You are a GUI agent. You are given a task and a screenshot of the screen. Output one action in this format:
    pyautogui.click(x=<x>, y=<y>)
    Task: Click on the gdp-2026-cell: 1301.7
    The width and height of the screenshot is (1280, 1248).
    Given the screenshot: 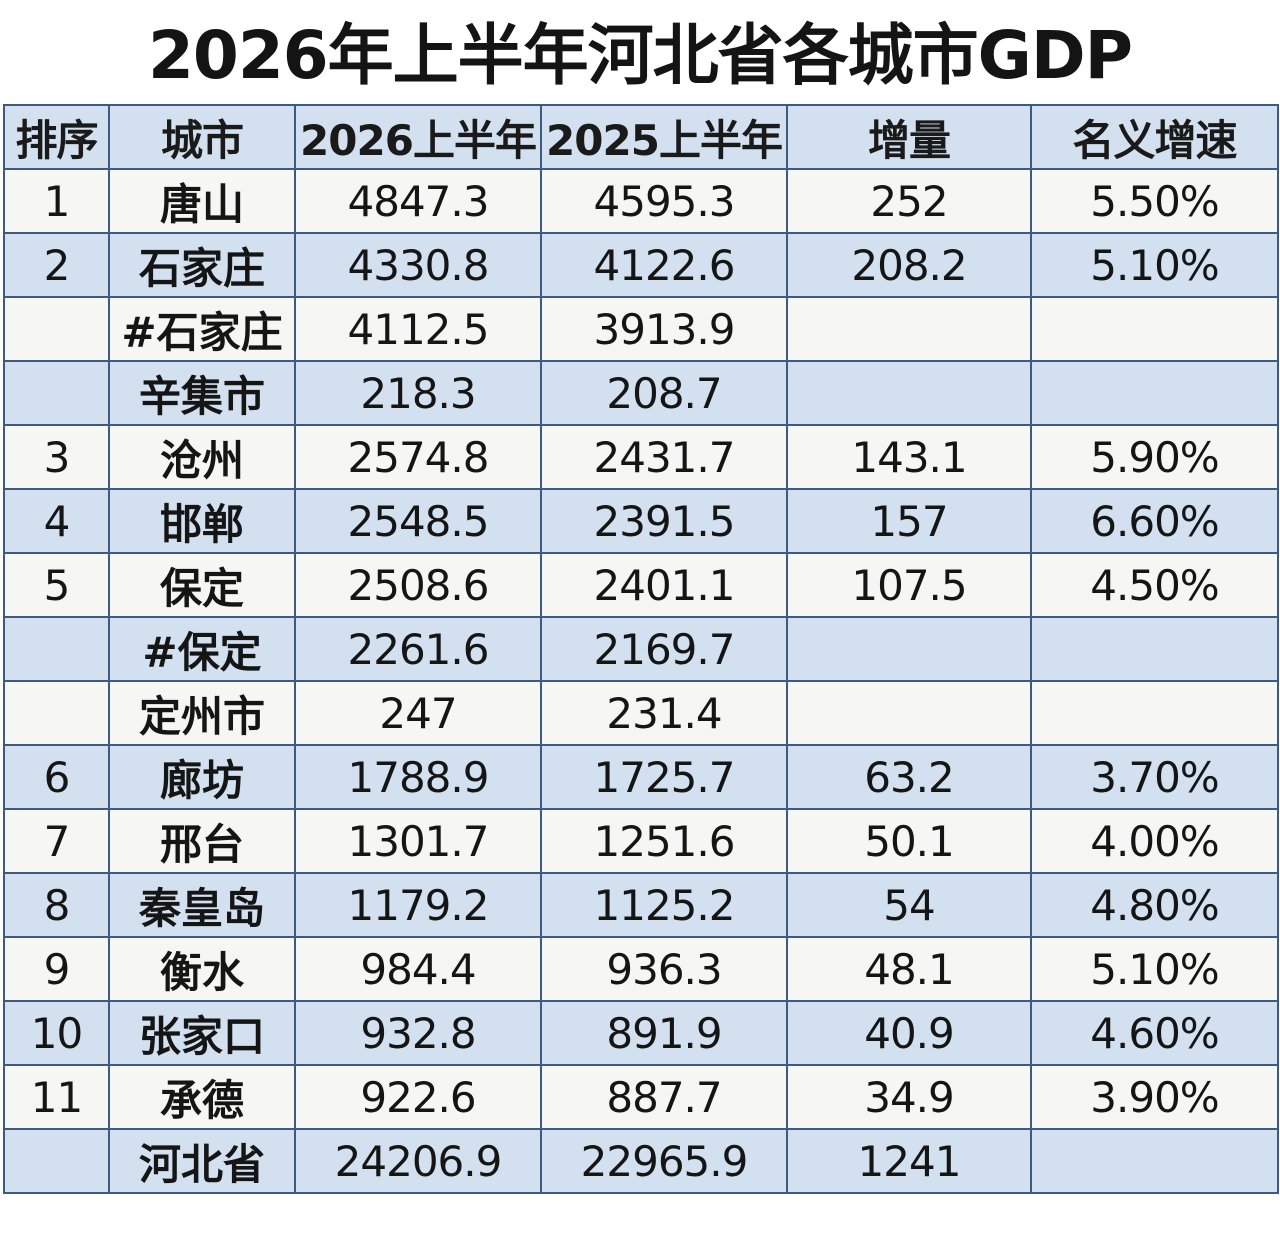 What is the action you would take?
    pyautogui.click(x=418, y=841)
    